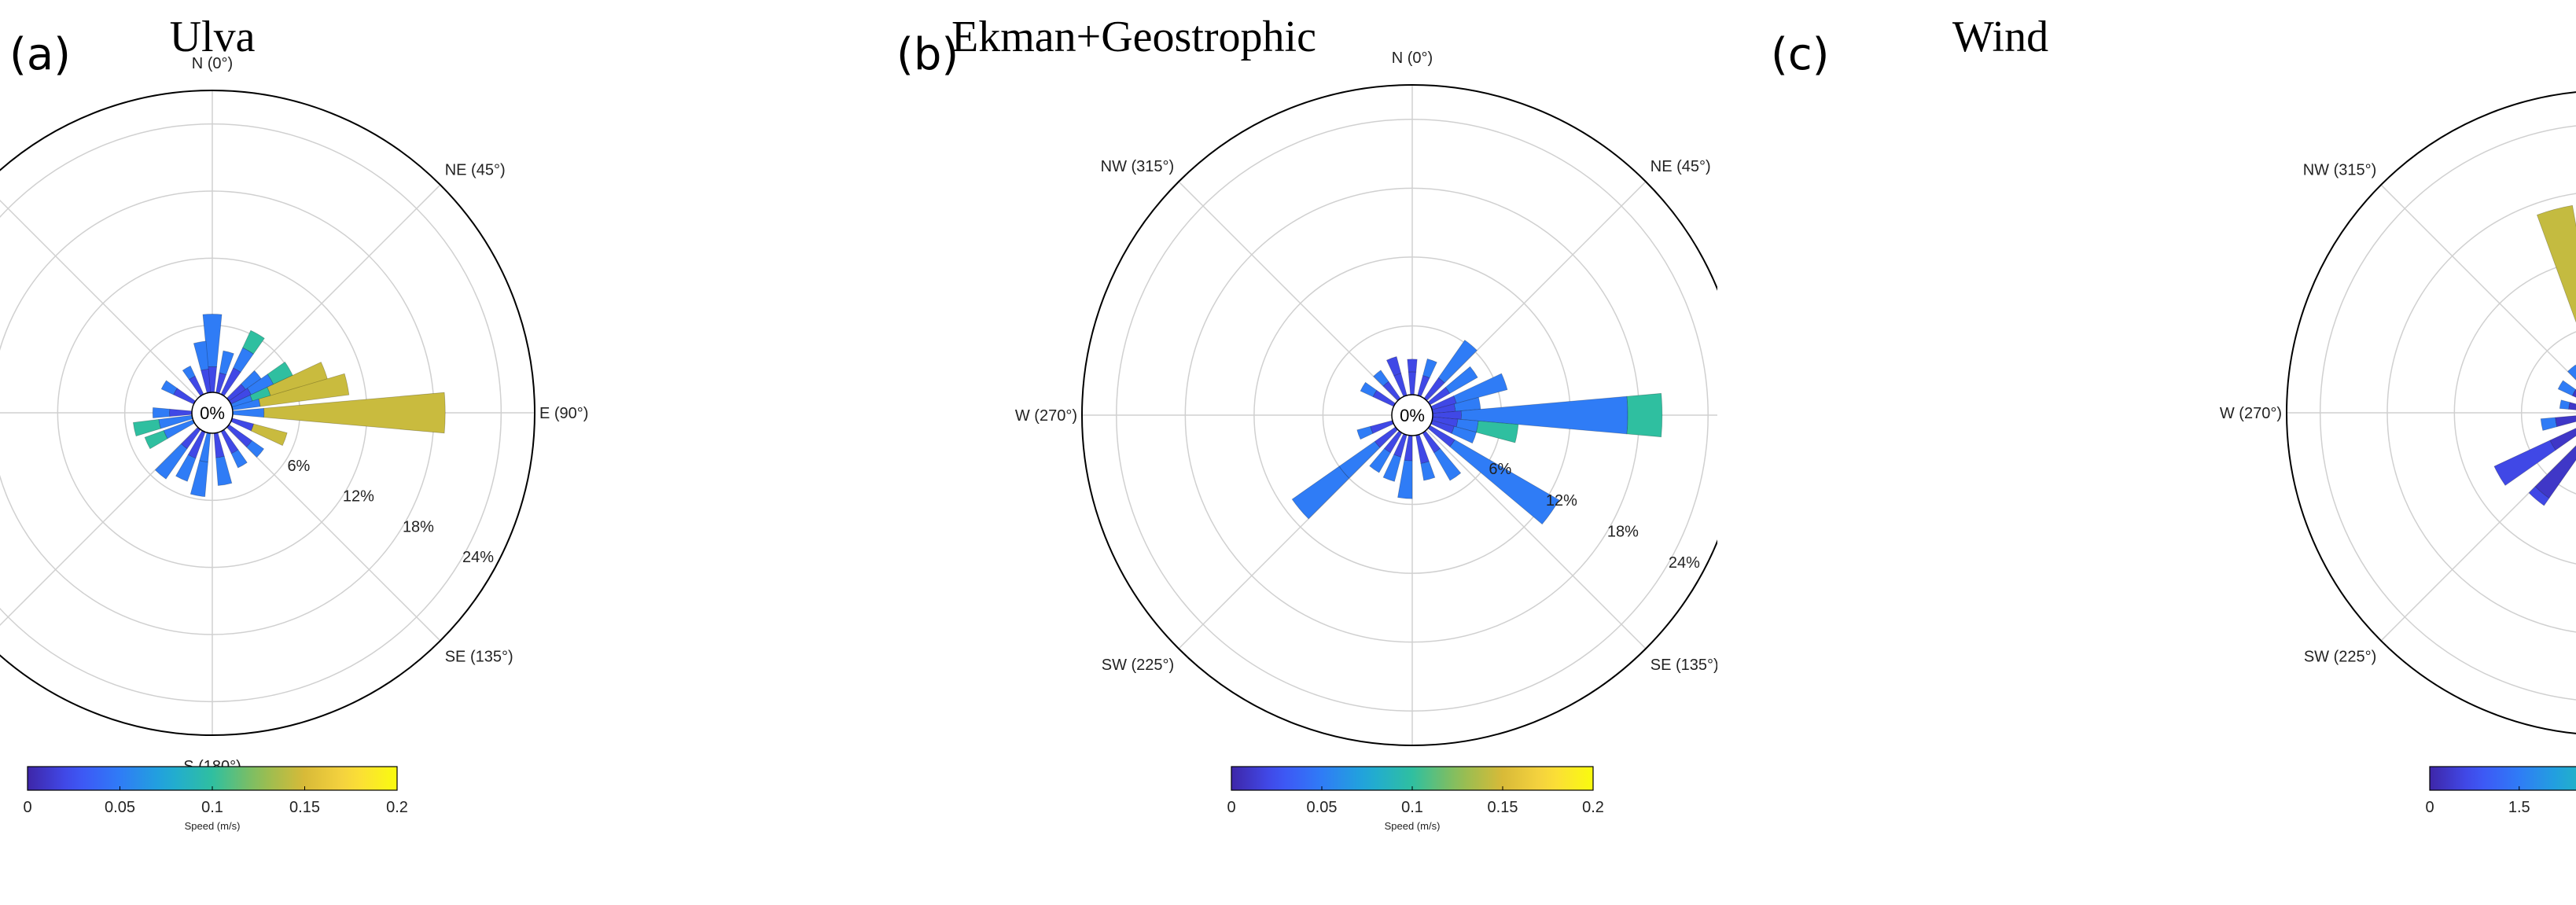  Describe the element at coordinates (298, 467) in the screenshot. I see `radial-tick-label: 6%` at that location.